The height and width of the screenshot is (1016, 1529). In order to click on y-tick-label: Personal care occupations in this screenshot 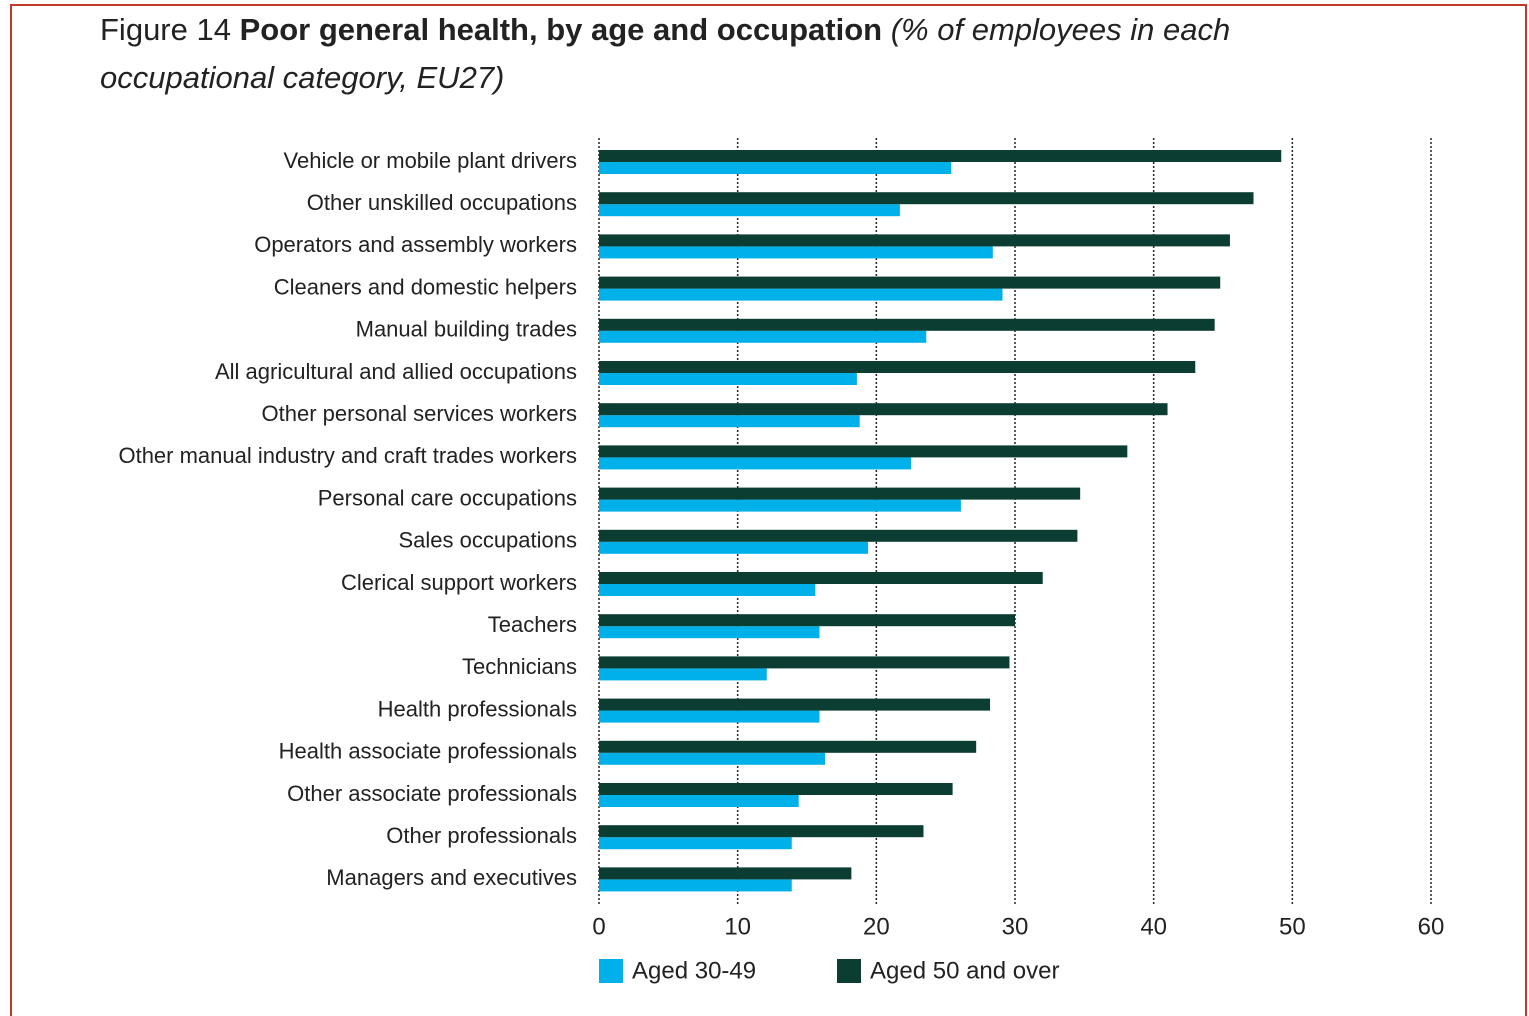, I will do `click(447, 497)`.